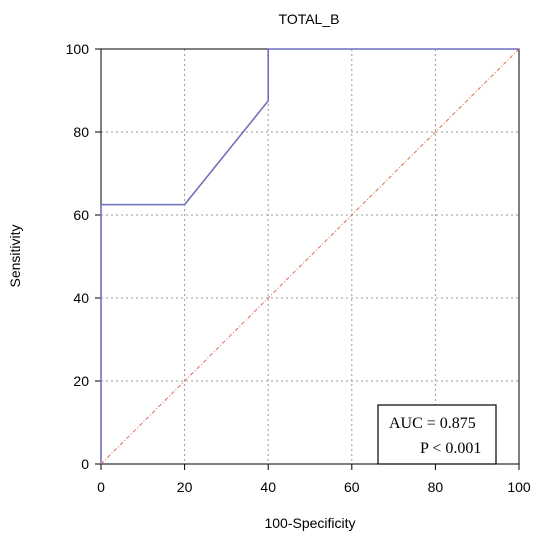 The image size is (550, 545). What do you see at coordinates (309, 19) in the screenshot?
I see `chart-title: TOTAL_B` at bounding box center [309, 19].